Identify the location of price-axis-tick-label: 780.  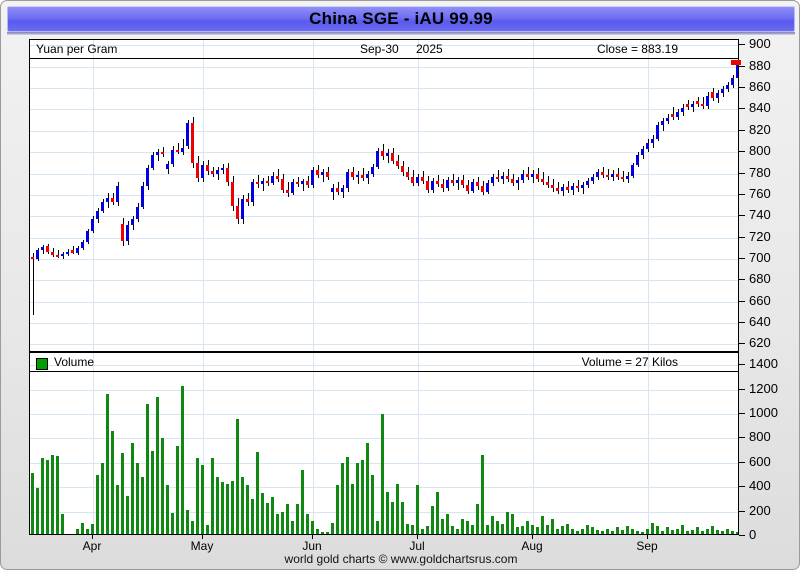
(760, 172).